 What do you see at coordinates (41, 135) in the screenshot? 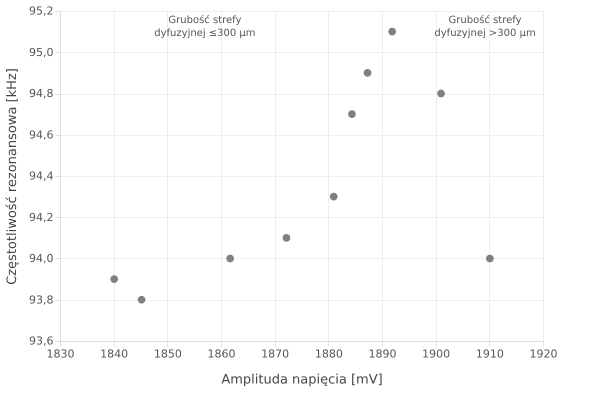
I see `y-tick-label: 94,6` at bounding box center [41, 135].